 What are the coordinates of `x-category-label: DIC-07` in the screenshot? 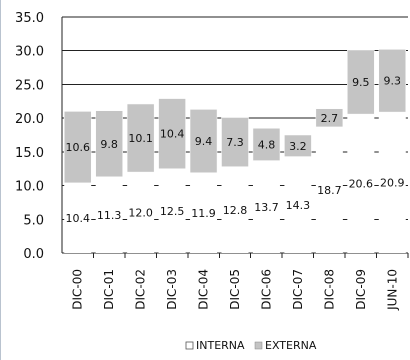 It's located at (298, 289).